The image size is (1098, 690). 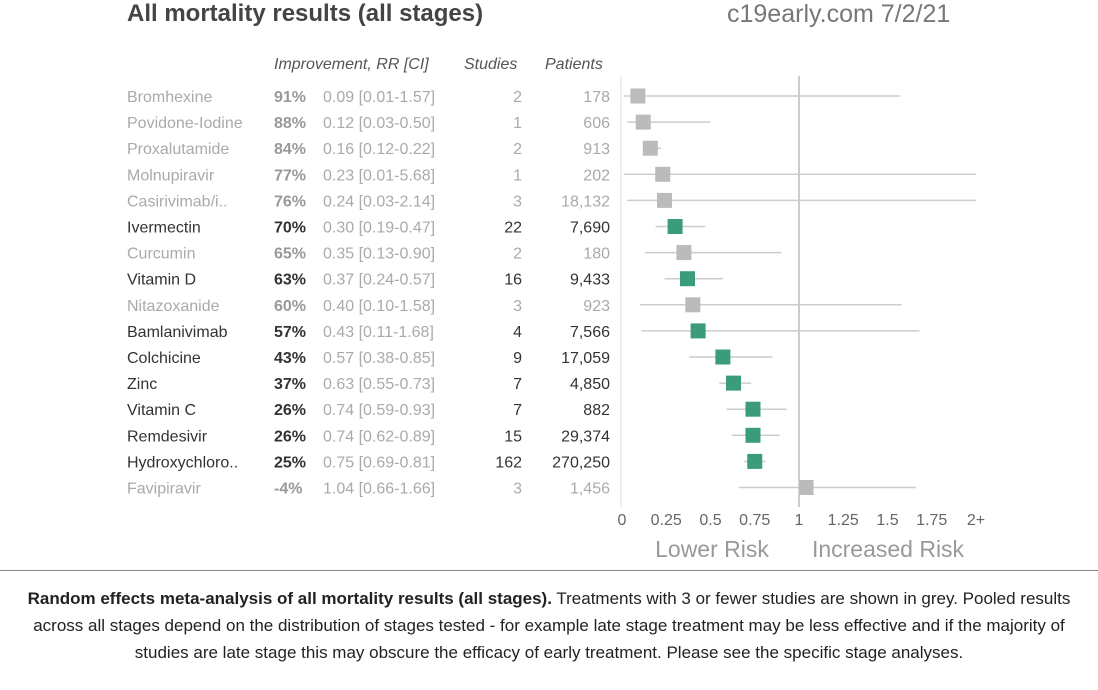 I want to click on row-patients: 923, so click(x=596, y=306).